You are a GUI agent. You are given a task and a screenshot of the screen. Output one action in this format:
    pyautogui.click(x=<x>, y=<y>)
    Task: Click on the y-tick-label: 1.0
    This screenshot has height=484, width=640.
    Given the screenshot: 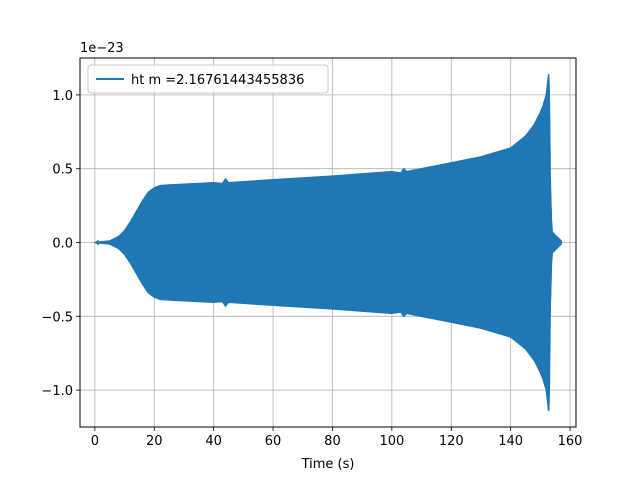 What is the action you would take?
    pyautogui.click(x=62, y=96)
    